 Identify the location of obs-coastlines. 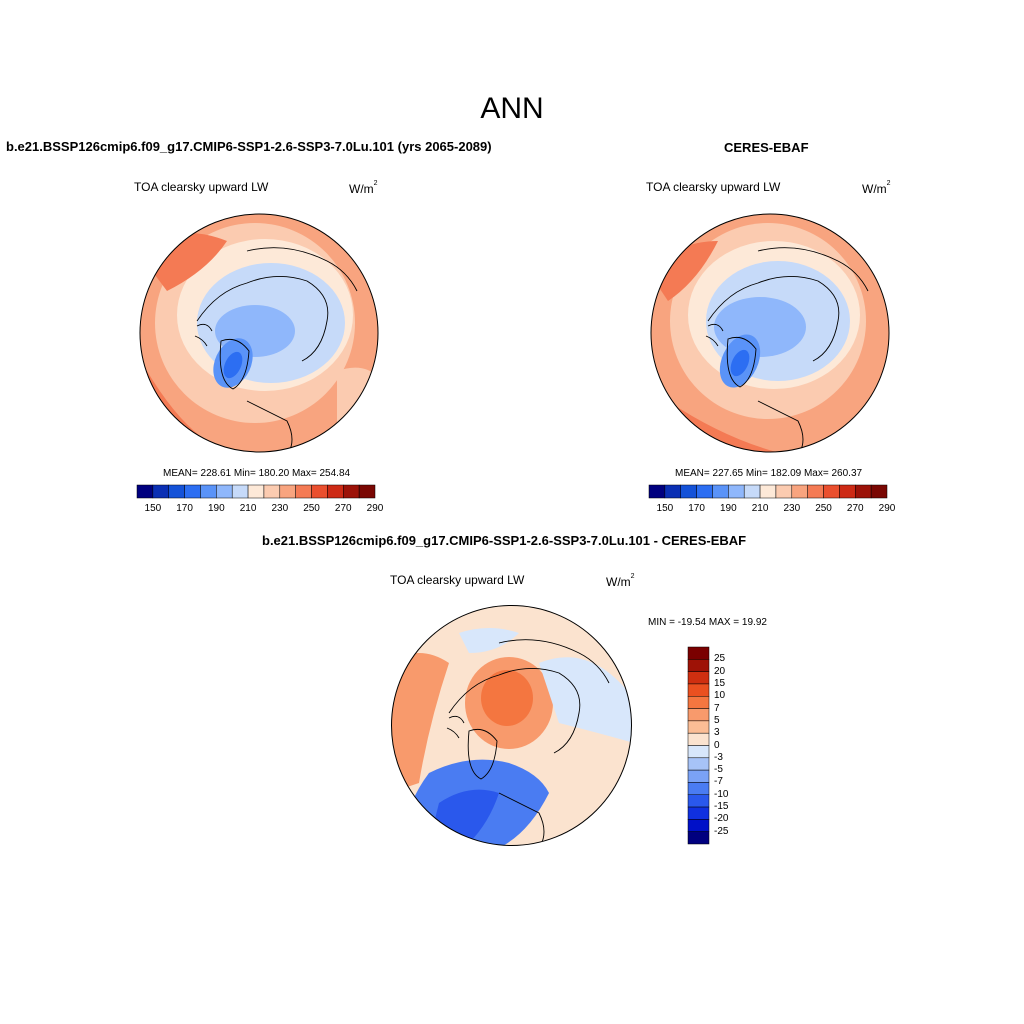
(787, 349).